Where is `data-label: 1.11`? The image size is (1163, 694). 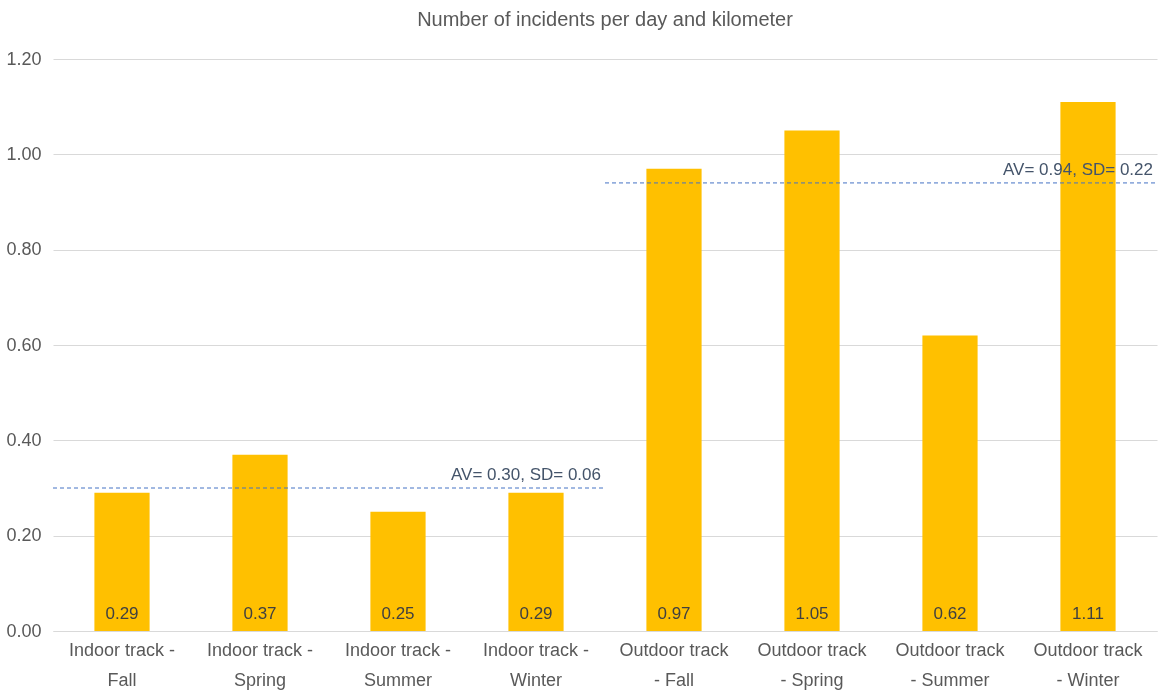 data-label: 1.11 is located at coordinates (1088, 613).